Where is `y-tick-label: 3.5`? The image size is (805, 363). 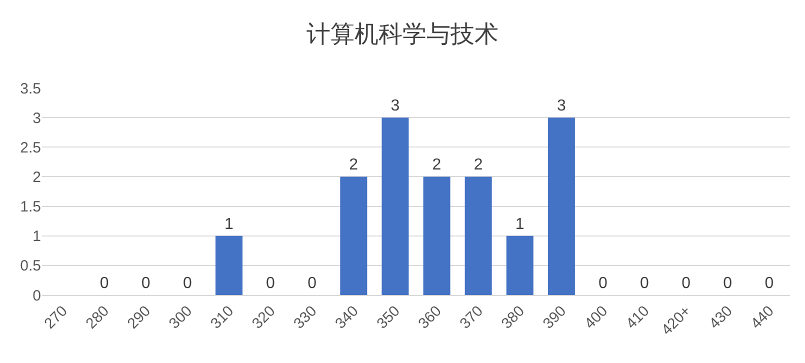
y-tick-label: 3.5 is located at coordinates (30, 89).